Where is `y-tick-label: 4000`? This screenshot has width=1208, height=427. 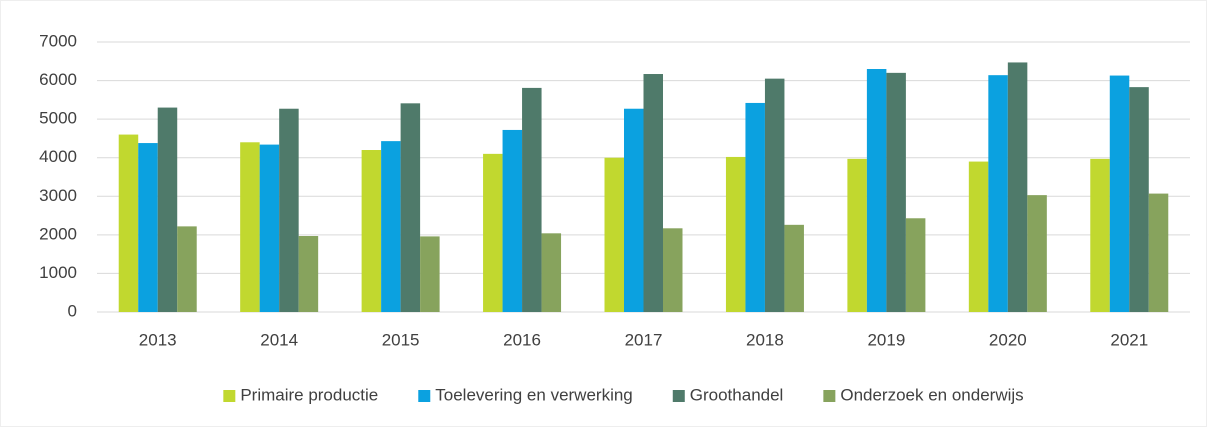
y-tick-label: 4000 is located at coordinates (58, 156).